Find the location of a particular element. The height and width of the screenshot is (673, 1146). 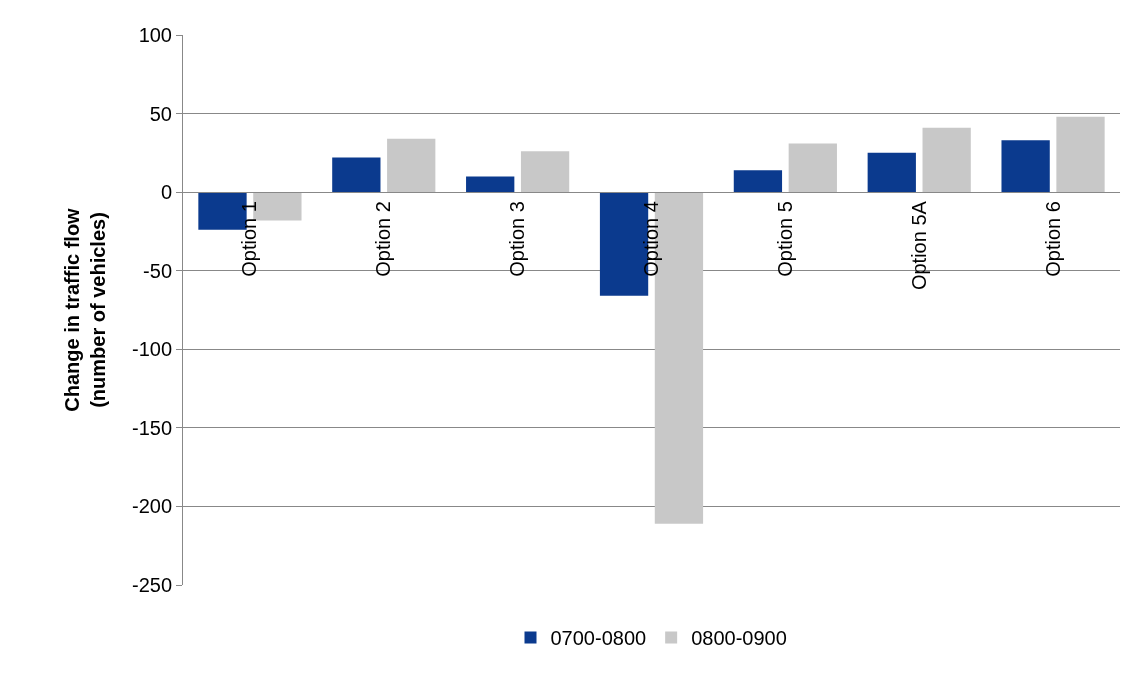

y-tick-label: -100 is located at coordinates (151, 349).